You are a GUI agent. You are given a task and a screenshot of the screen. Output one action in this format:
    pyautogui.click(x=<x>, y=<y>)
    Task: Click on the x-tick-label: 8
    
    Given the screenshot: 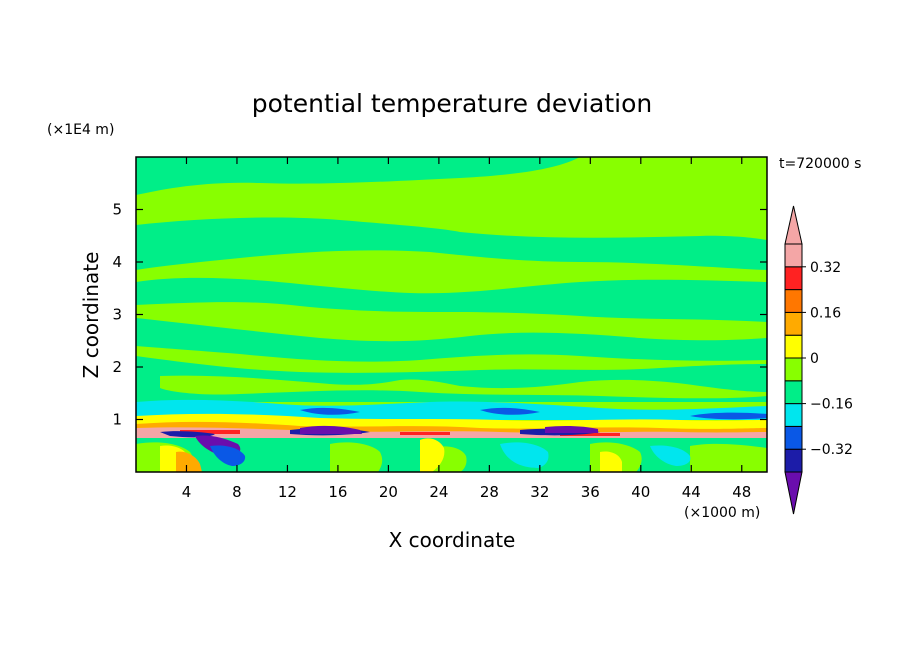 What is the action you would take?
    pyautogui.click(x=237, y=492)
    